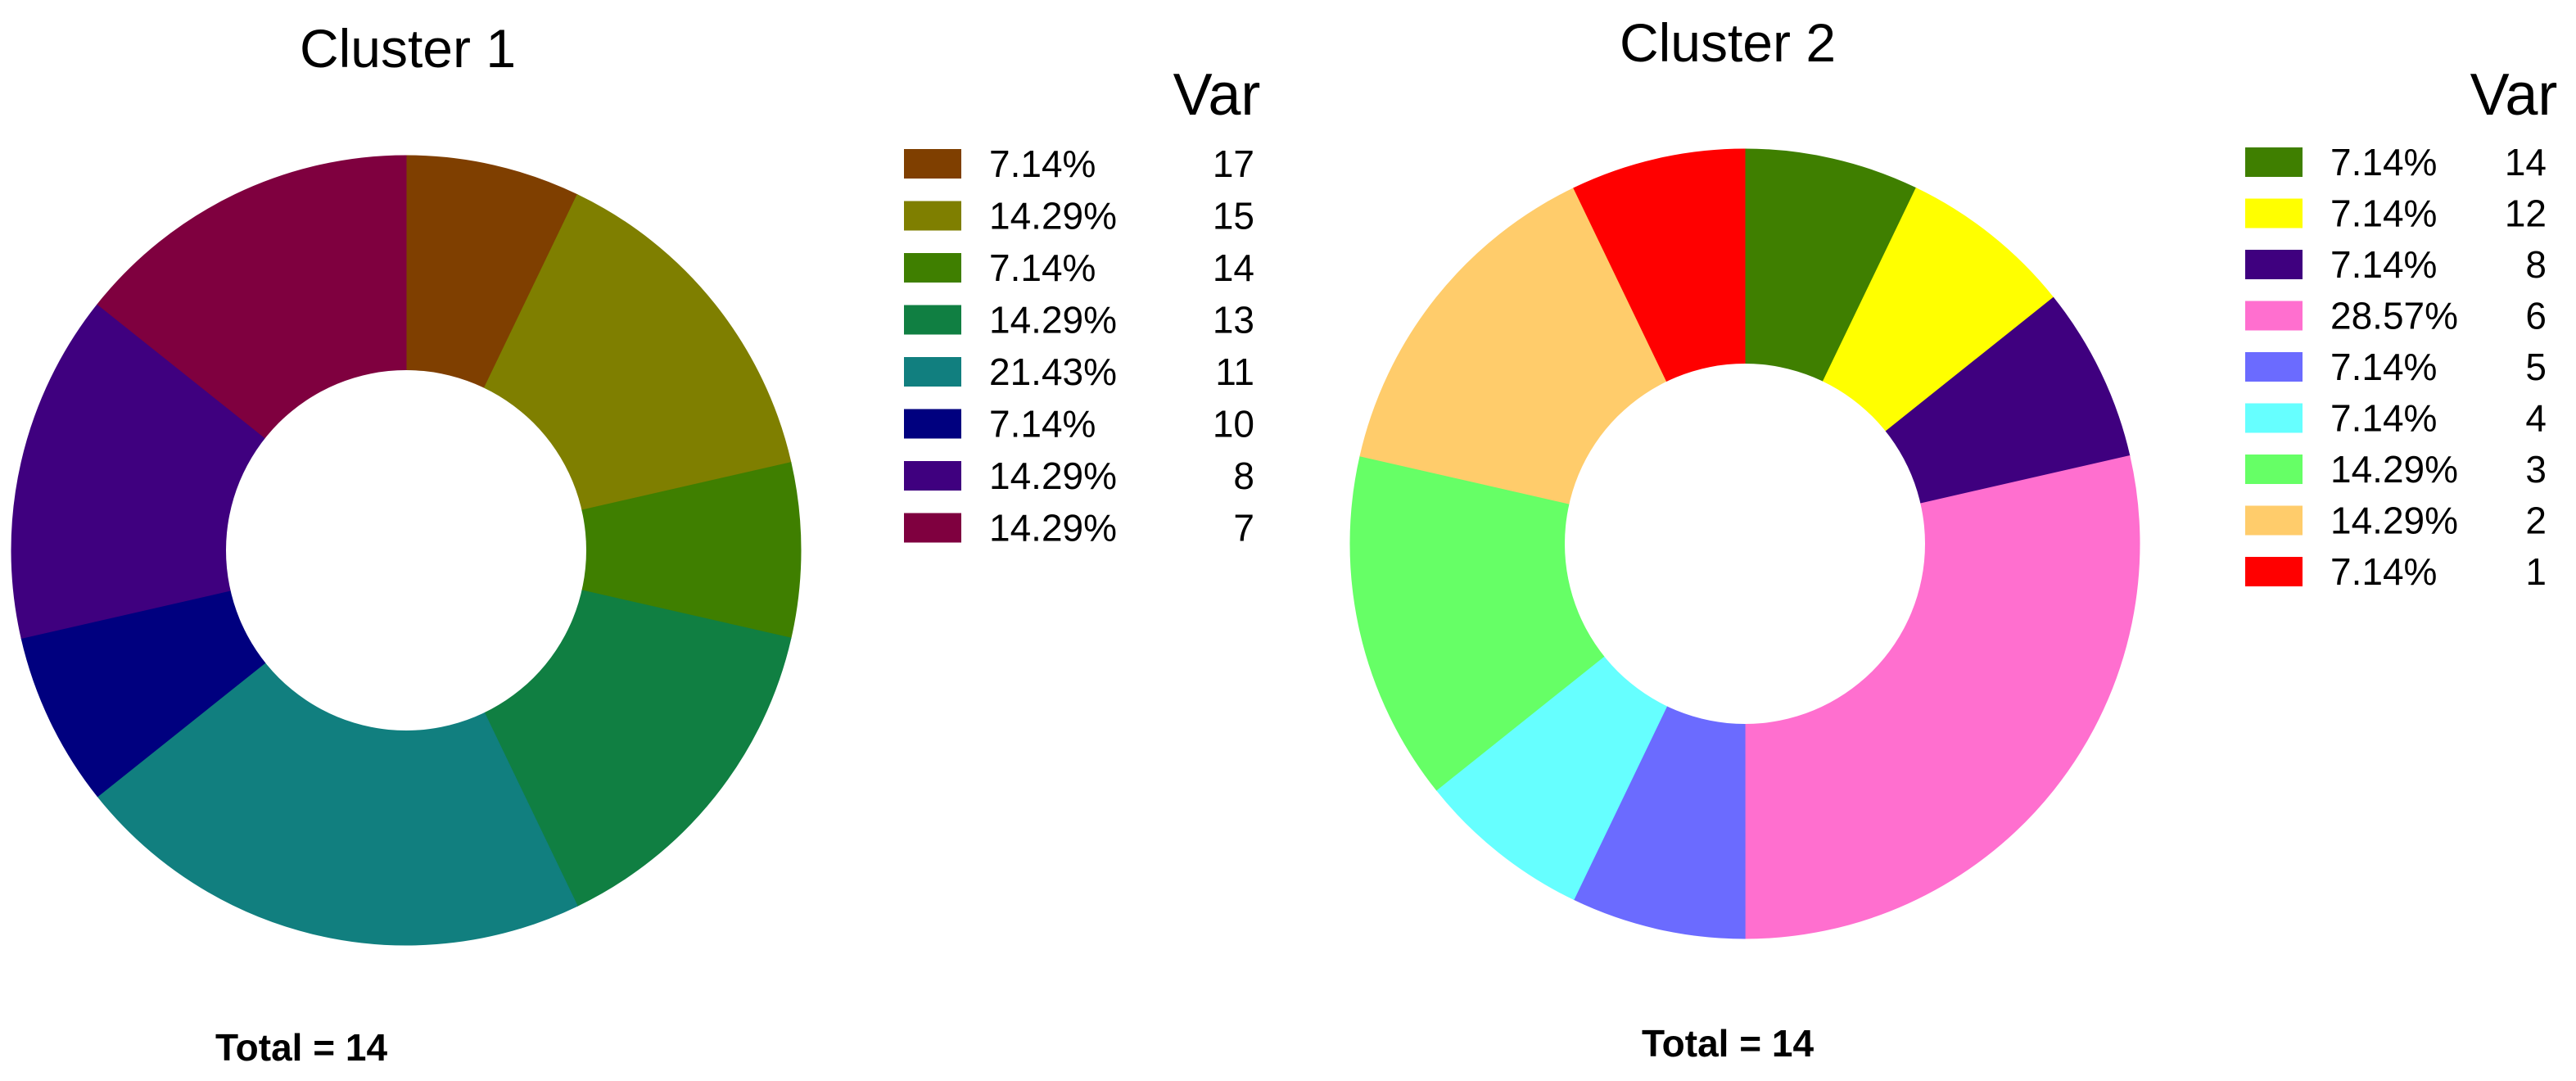 The height and width of the screenshot is (1081, 2576). What do you see at coordinates (2514, 95) in the screenshot?
I see `cluster-2-legend-title: Var` at bounding box center [2514, 95].